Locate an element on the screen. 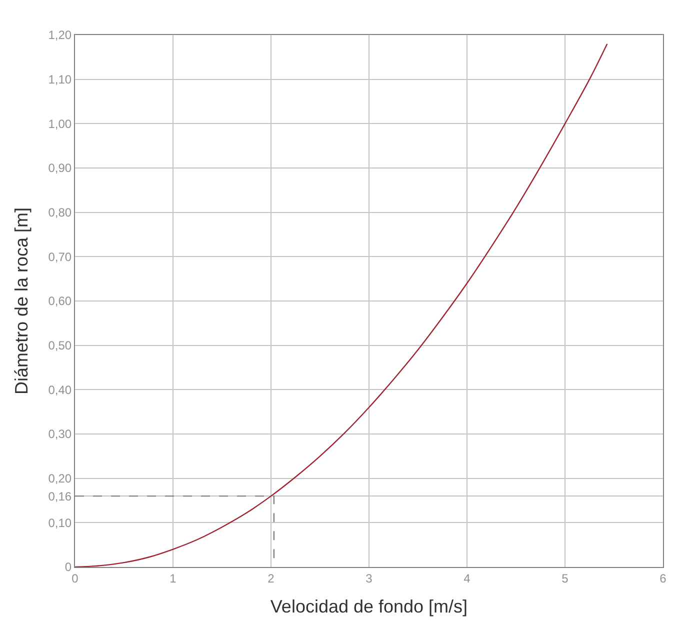  x-tick-label: 5 is located at coordinates (565, 578).